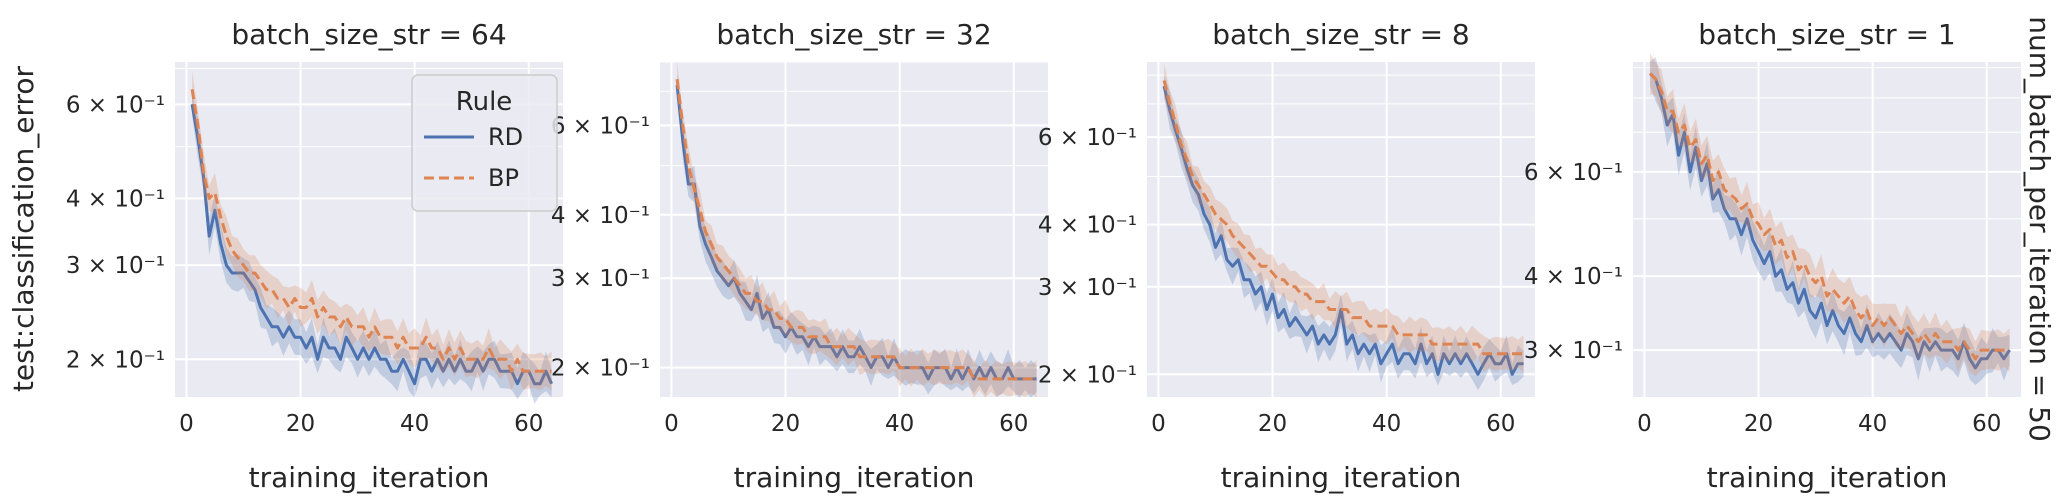  What do you see at coordinates (1830, 221) in the screenshot?
I see `series-line-rd` at bounding box center [1830, 221].